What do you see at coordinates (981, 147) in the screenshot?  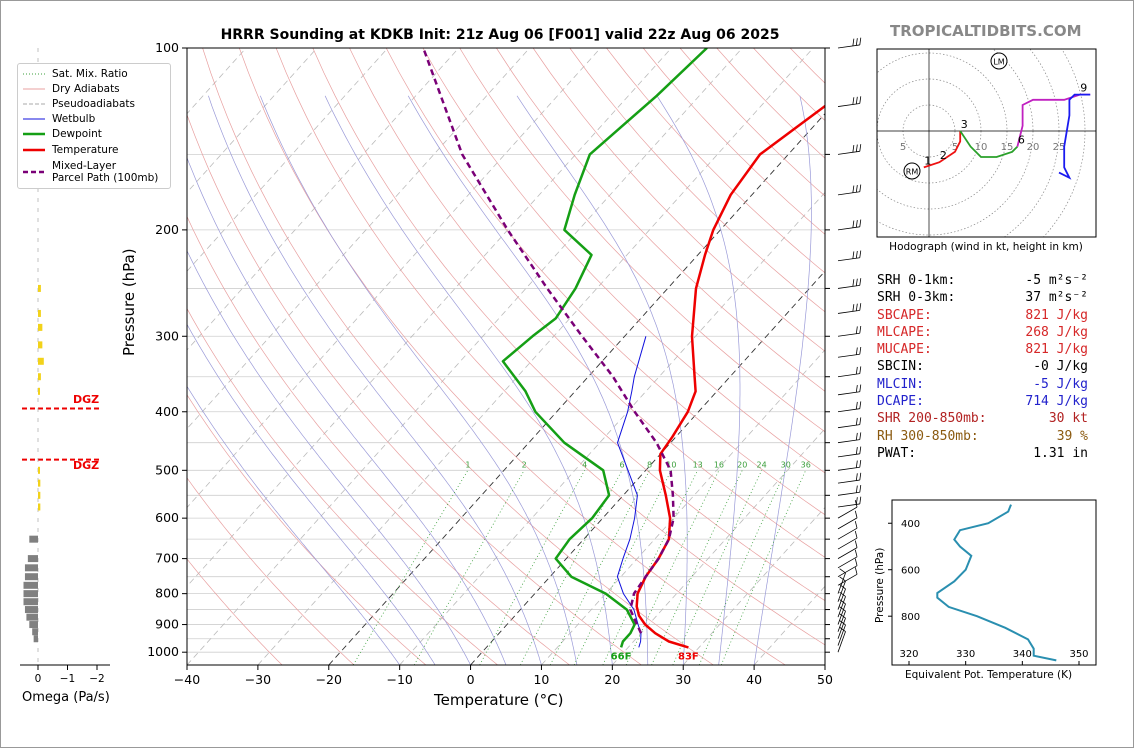 I see `hodo-ring-label: 10` at bounding box center [981, 147].